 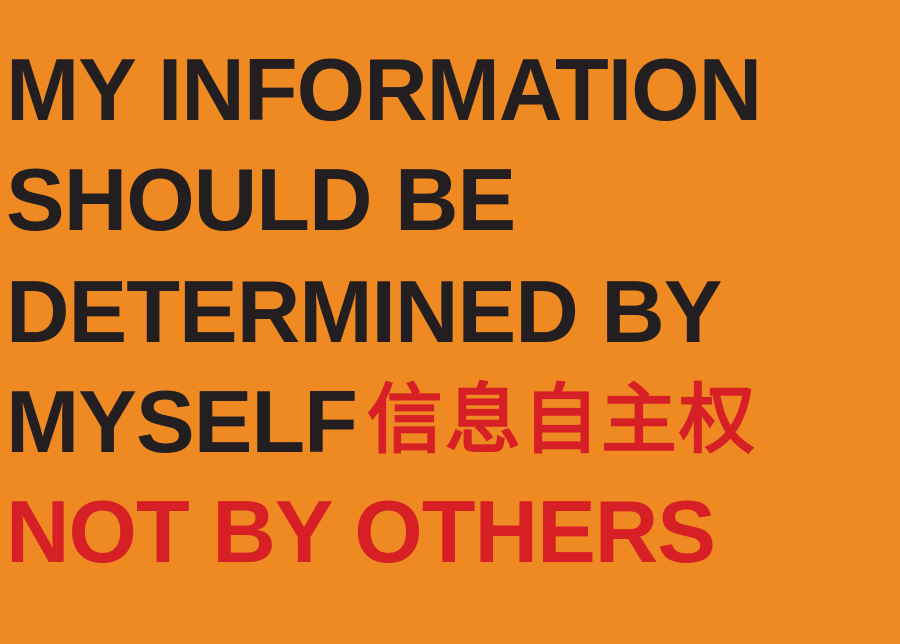 I want to click on headline-line-5: NOT BY OTHERS, so click(x=361, y=531).